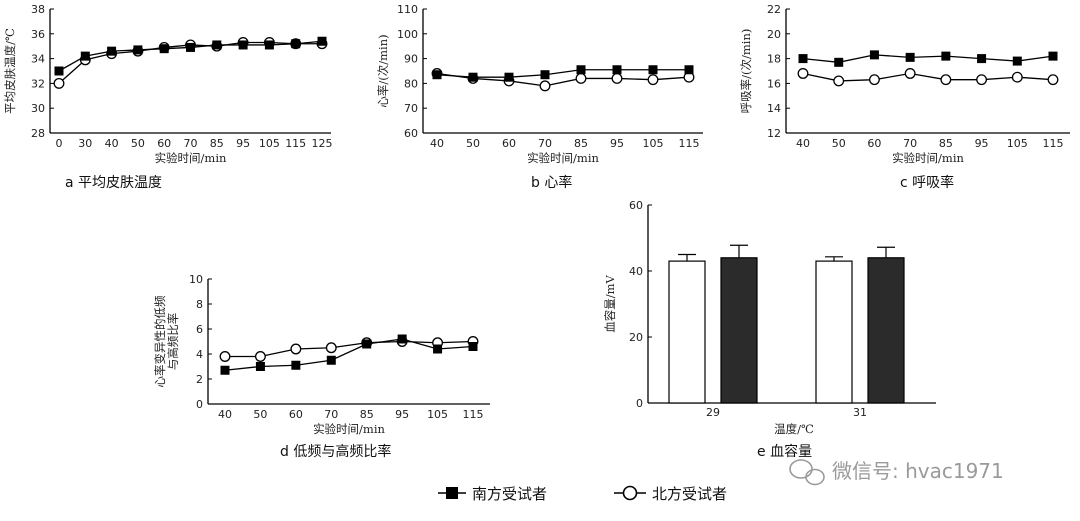 The height and width of the screenshot is (521, 1080). Describe the element at coordinates (38, 108) in the screenshot. I see `y-tick-label: 30` at that location.